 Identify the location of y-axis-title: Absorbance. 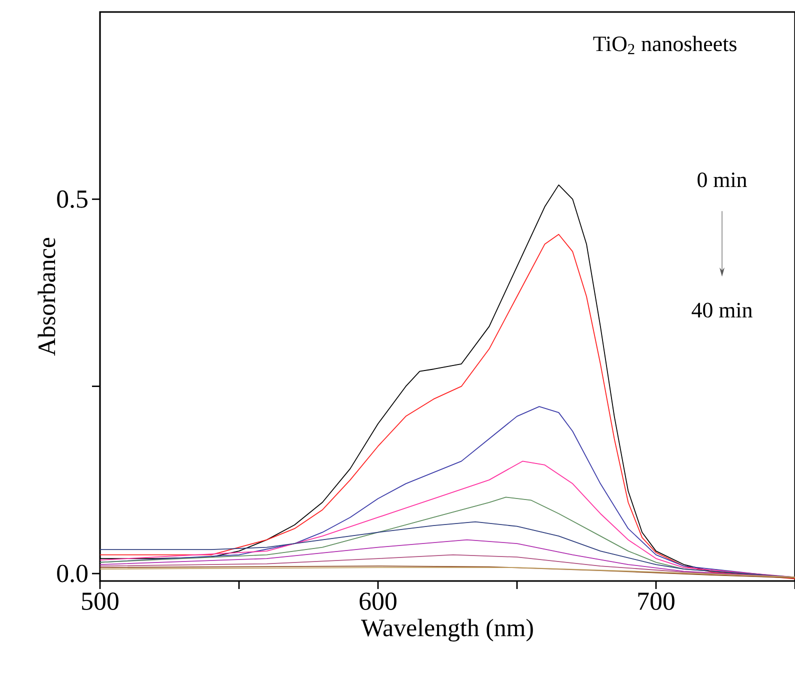
(47, 297).